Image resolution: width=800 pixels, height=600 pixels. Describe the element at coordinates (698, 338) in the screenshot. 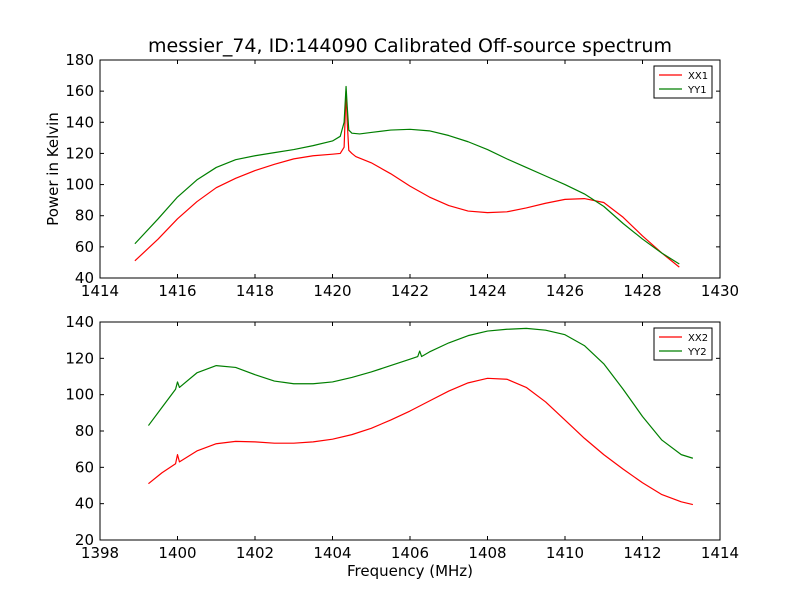

I see `legend-label-xx2: XX2` at that location.